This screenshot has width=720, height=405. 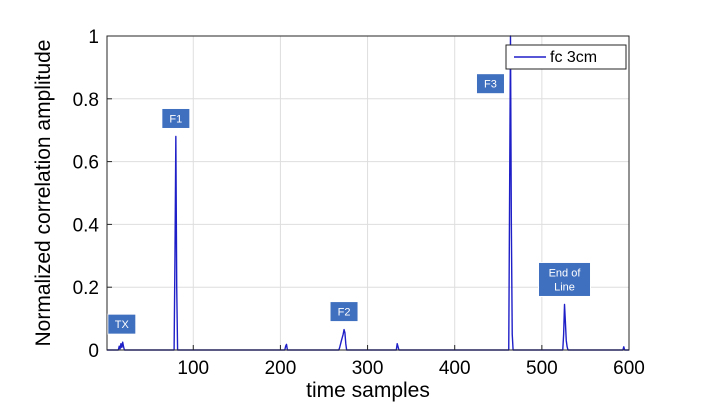 What do you see at coordinates (193, 368) in the screenshot?
I see `x-tick-label: 100` at bounding box center [193, 368].